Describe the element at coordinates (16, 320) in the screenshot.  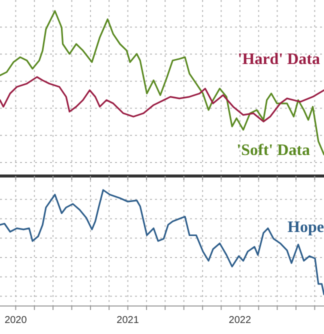
I see `x-tick-label: 2020` at that location.